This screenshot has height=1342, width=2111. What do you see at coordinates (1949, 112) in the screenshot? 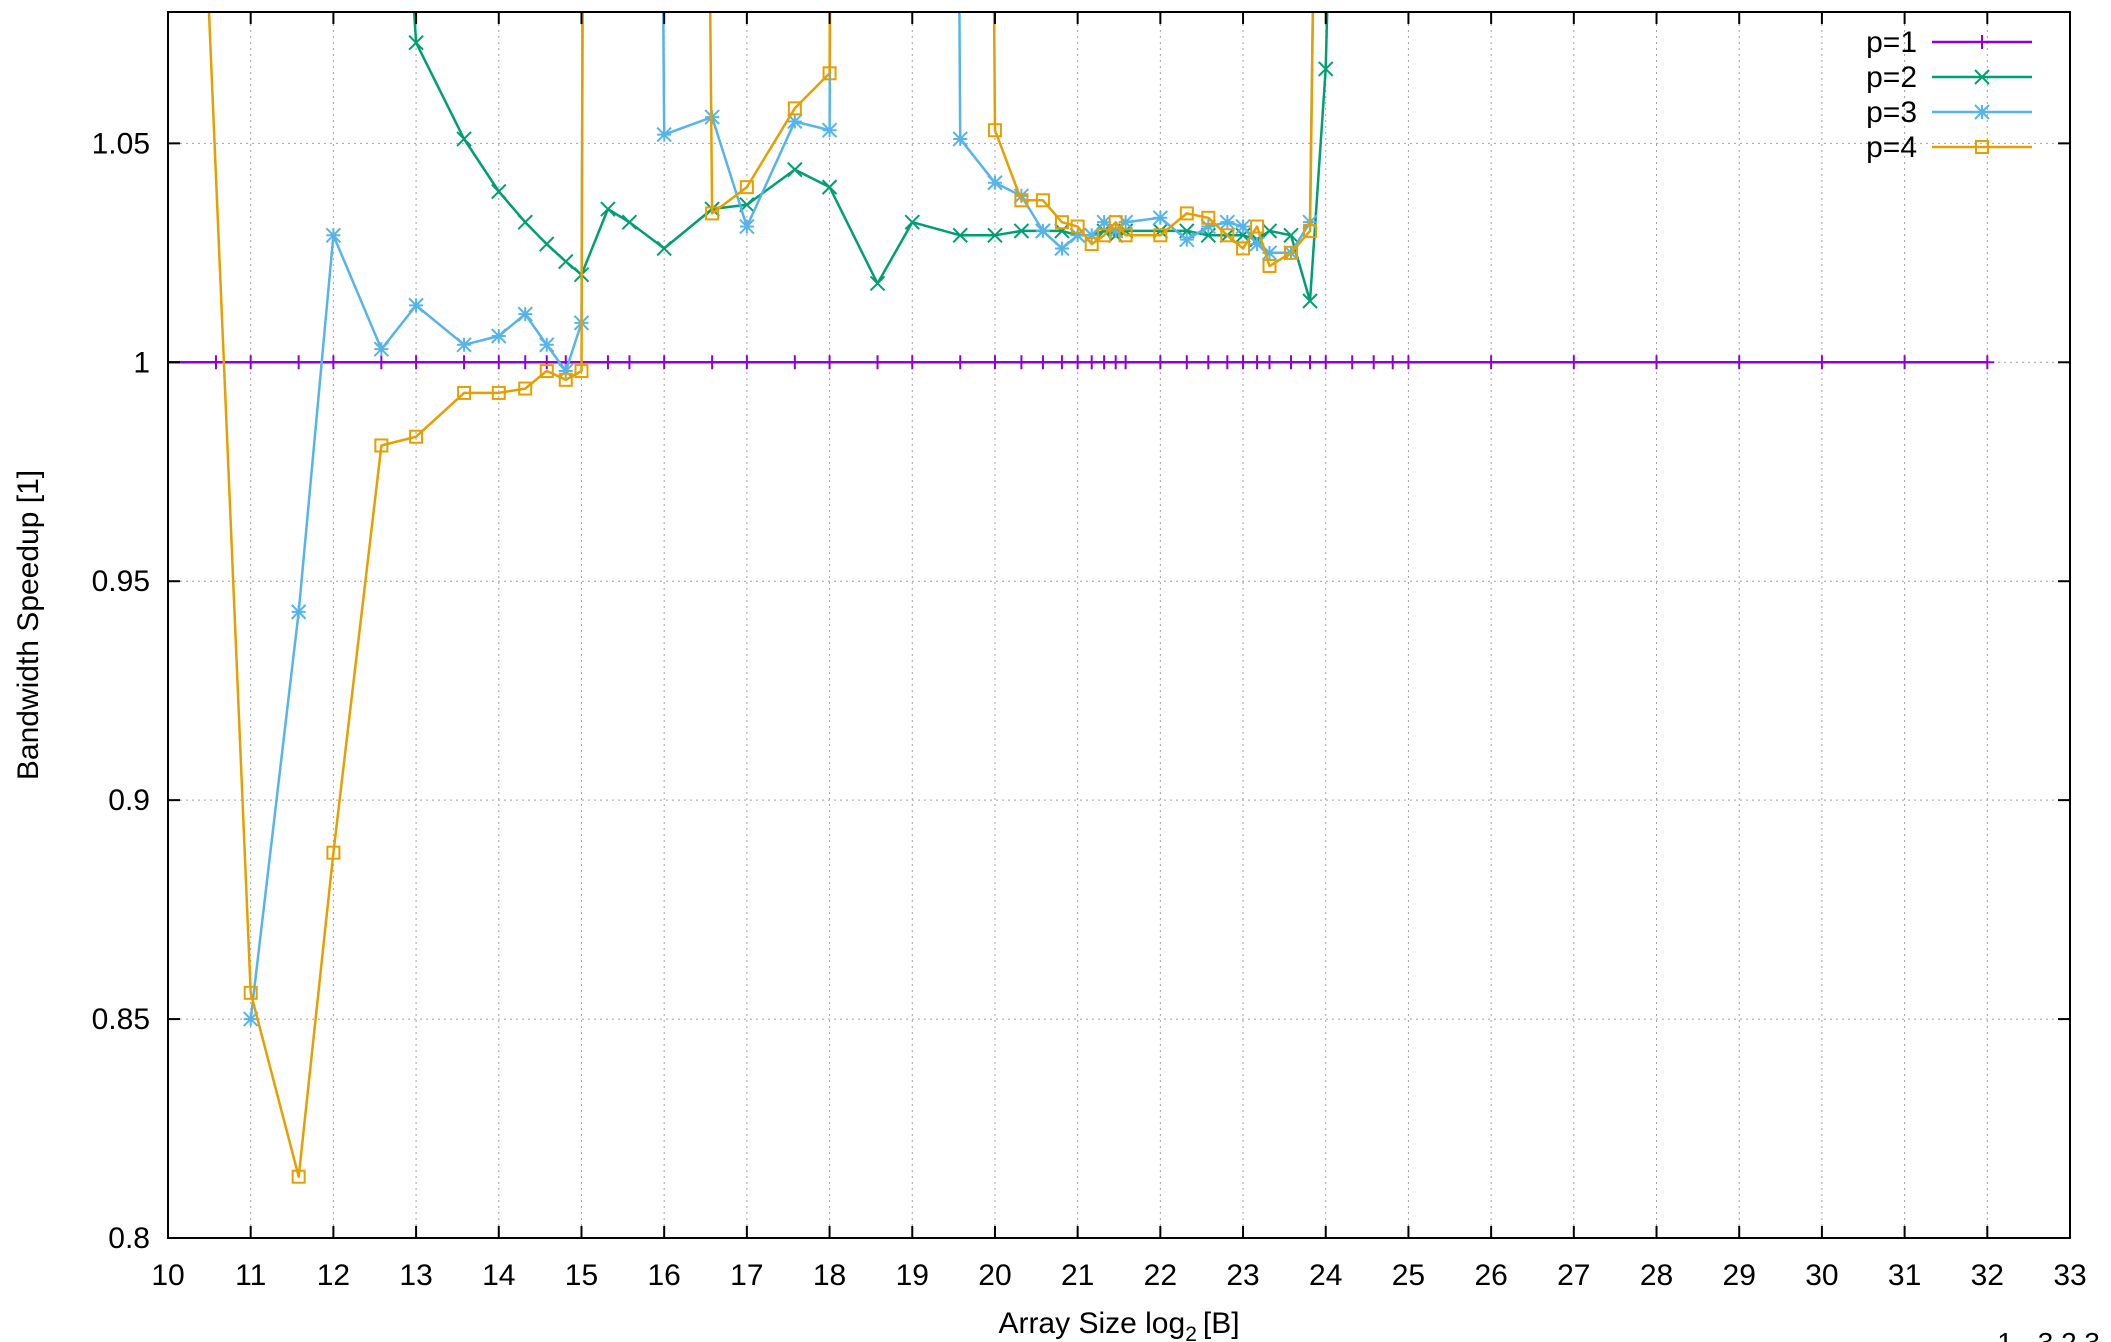
I see `legend-item: p=3` at bounding box center [1949, 112].